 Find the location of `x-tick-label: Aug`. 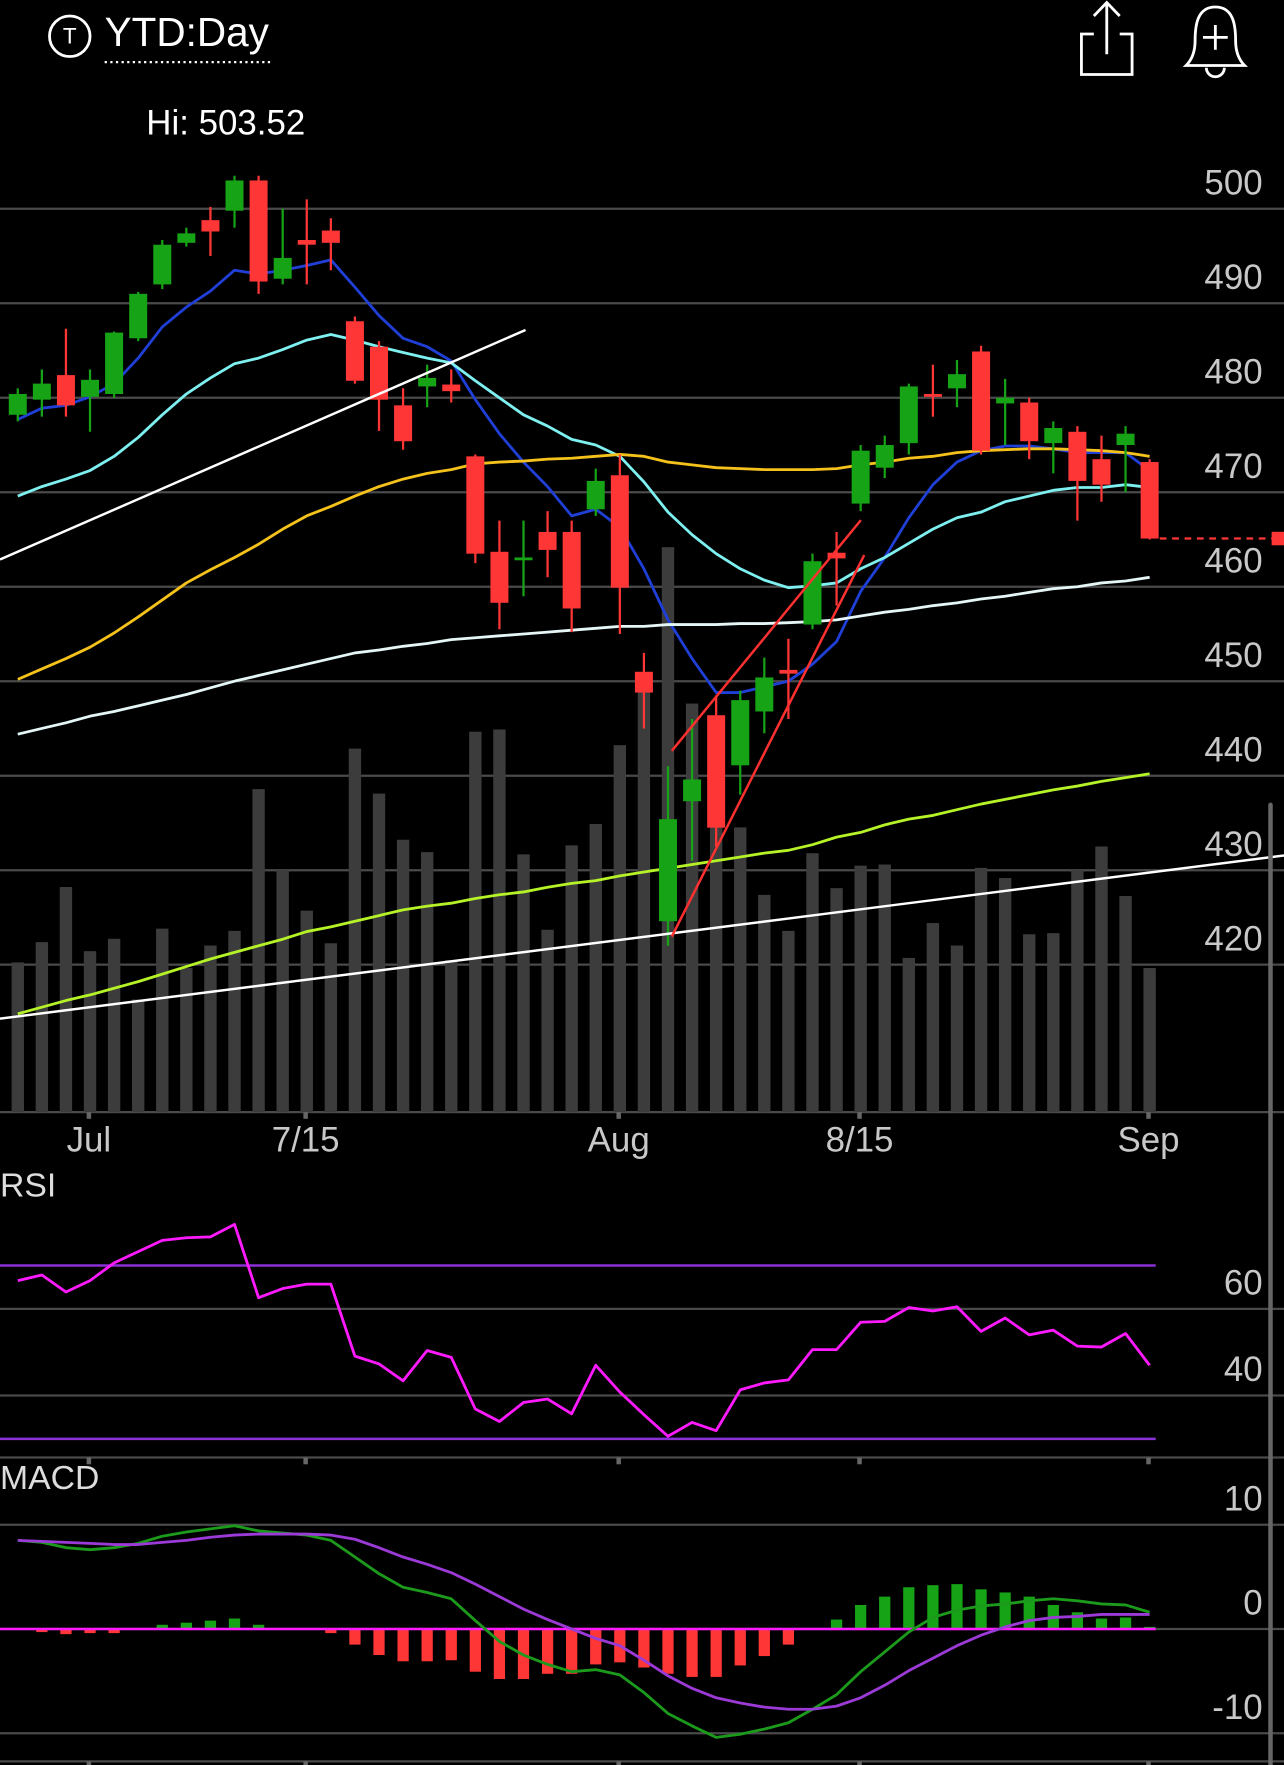

x-tick-label: Aug is located at coordinates (619, 1140).